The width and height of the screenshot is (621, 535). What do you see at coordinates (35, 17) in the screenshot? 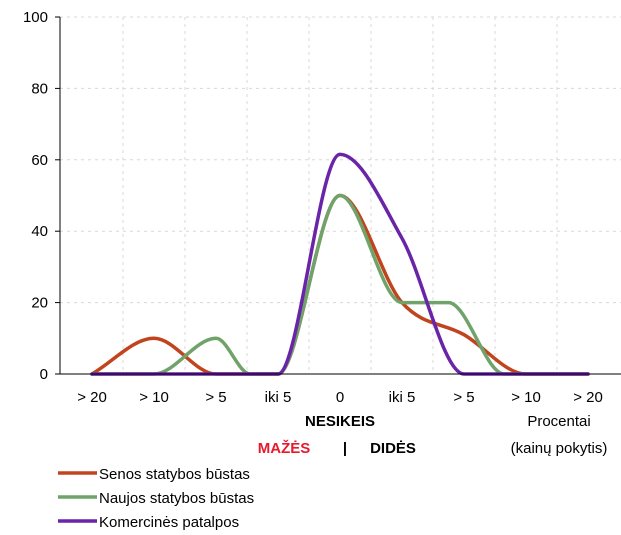
I see `y-tick-label: 100` at bounding box center [35, 17].